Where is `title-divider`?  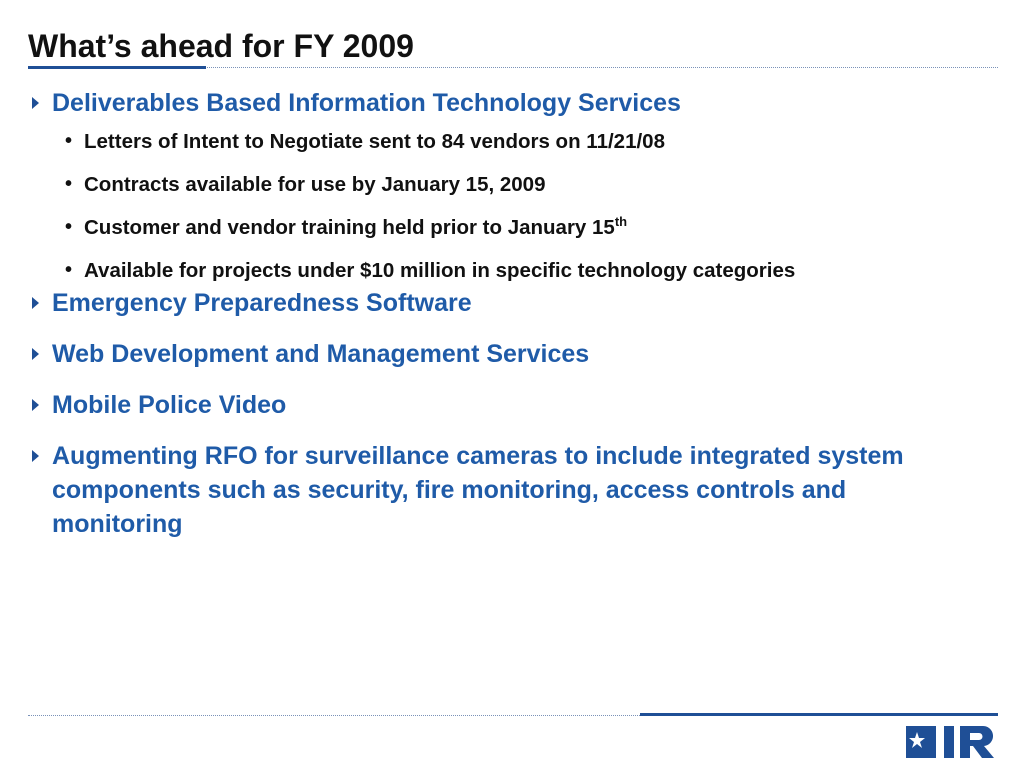
title-divider is located at coordinates (513, 67).